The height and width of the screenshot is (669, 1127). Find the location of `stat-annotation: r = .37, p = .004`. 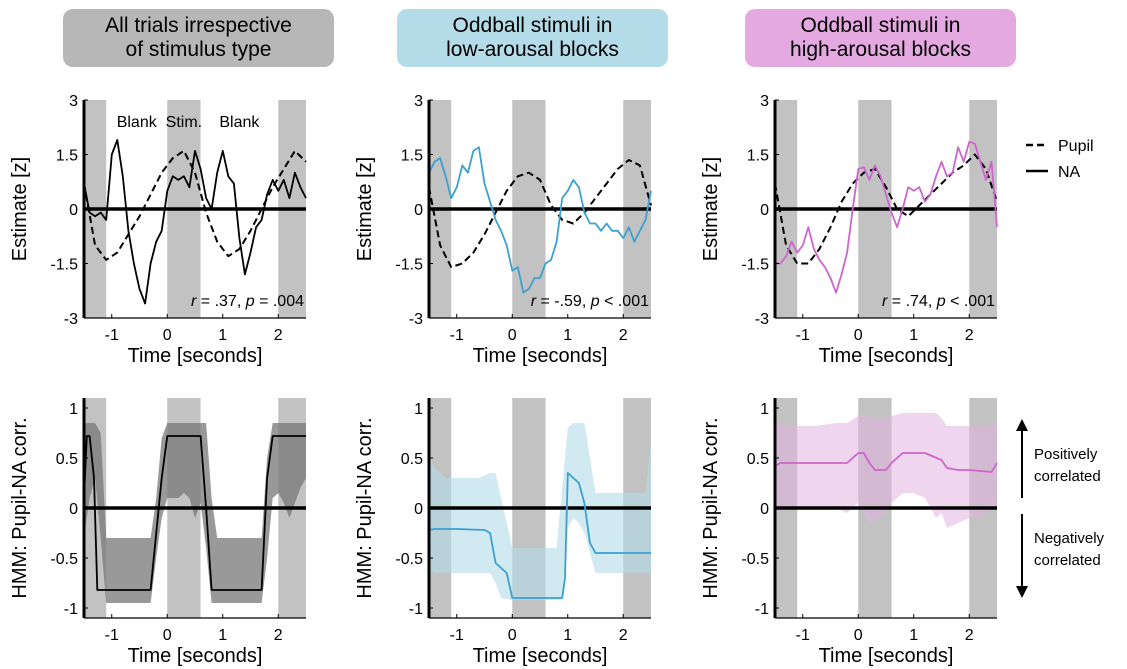

stat-annotation: r = .37, p = .004 is located at coordinates (247, 301).